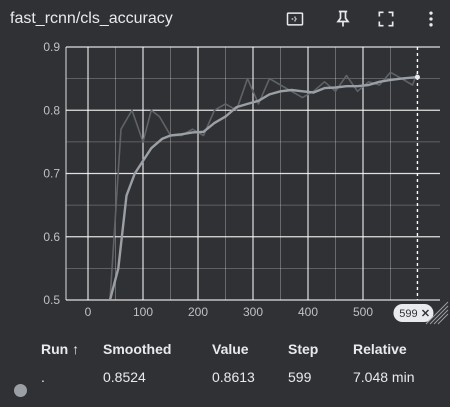  I want to click on x-tick-label: 100, so click(143, 312).